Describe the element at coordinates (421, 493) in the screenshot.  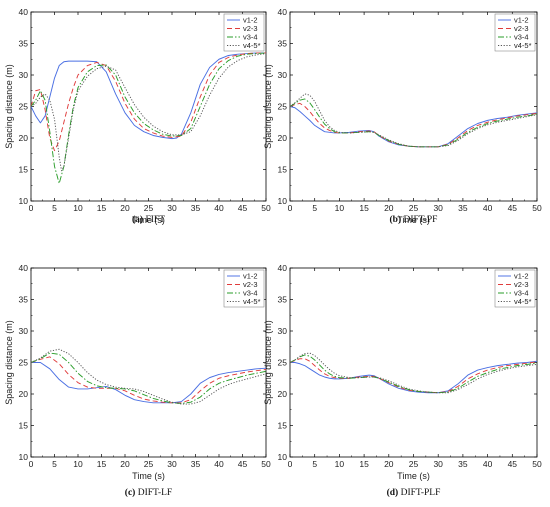
I see `caption-text: DIFT-PLF` at that location.